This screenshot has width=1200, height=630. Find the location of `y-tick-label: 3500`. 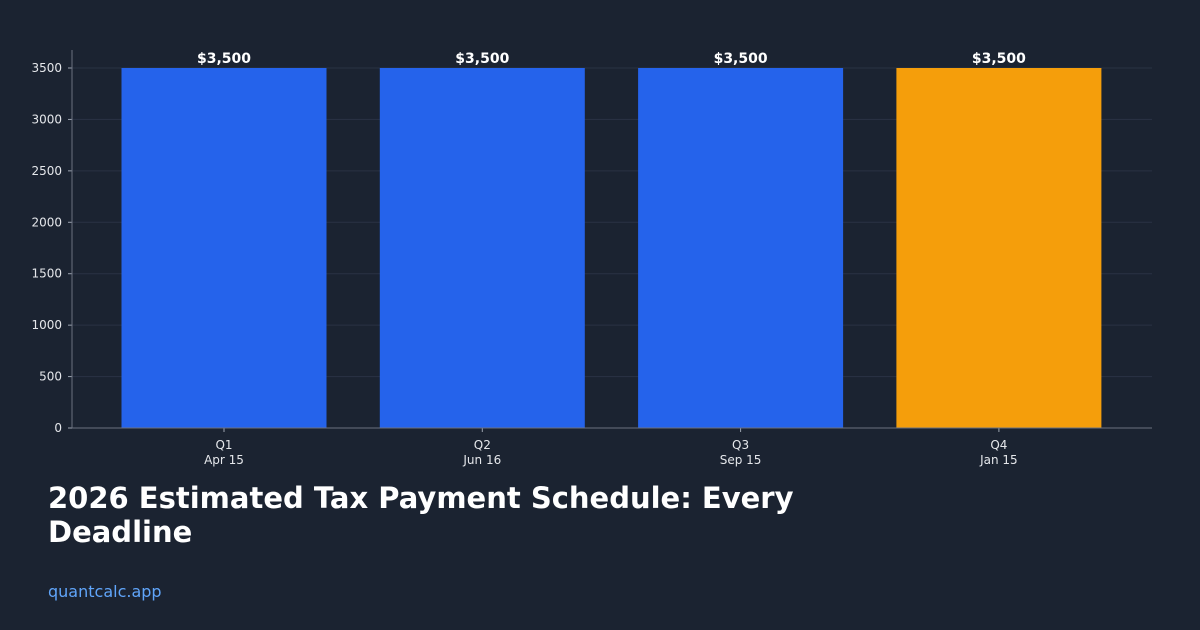

y-tick-label: 3500 is located at coordinates (46, 68).